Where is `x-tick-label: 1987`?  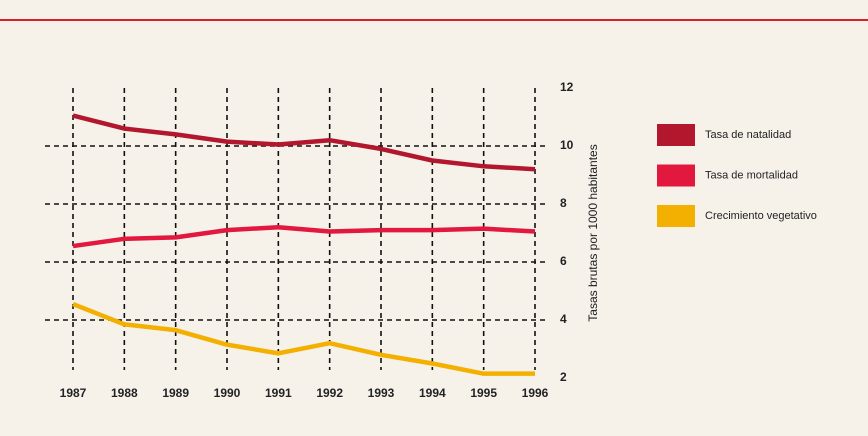 x-tick-label: 1987 is located at coordinates (73, 393).